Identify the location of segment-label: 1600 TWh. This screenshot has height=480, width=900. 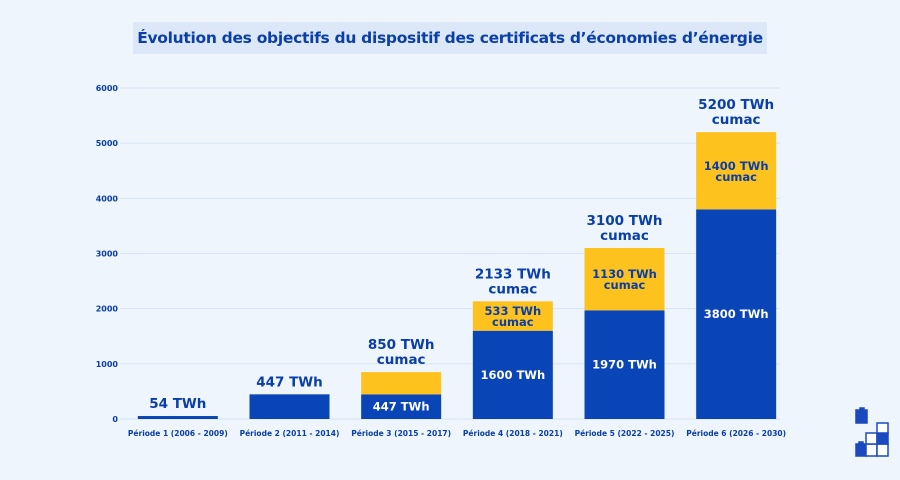
(512, 375).